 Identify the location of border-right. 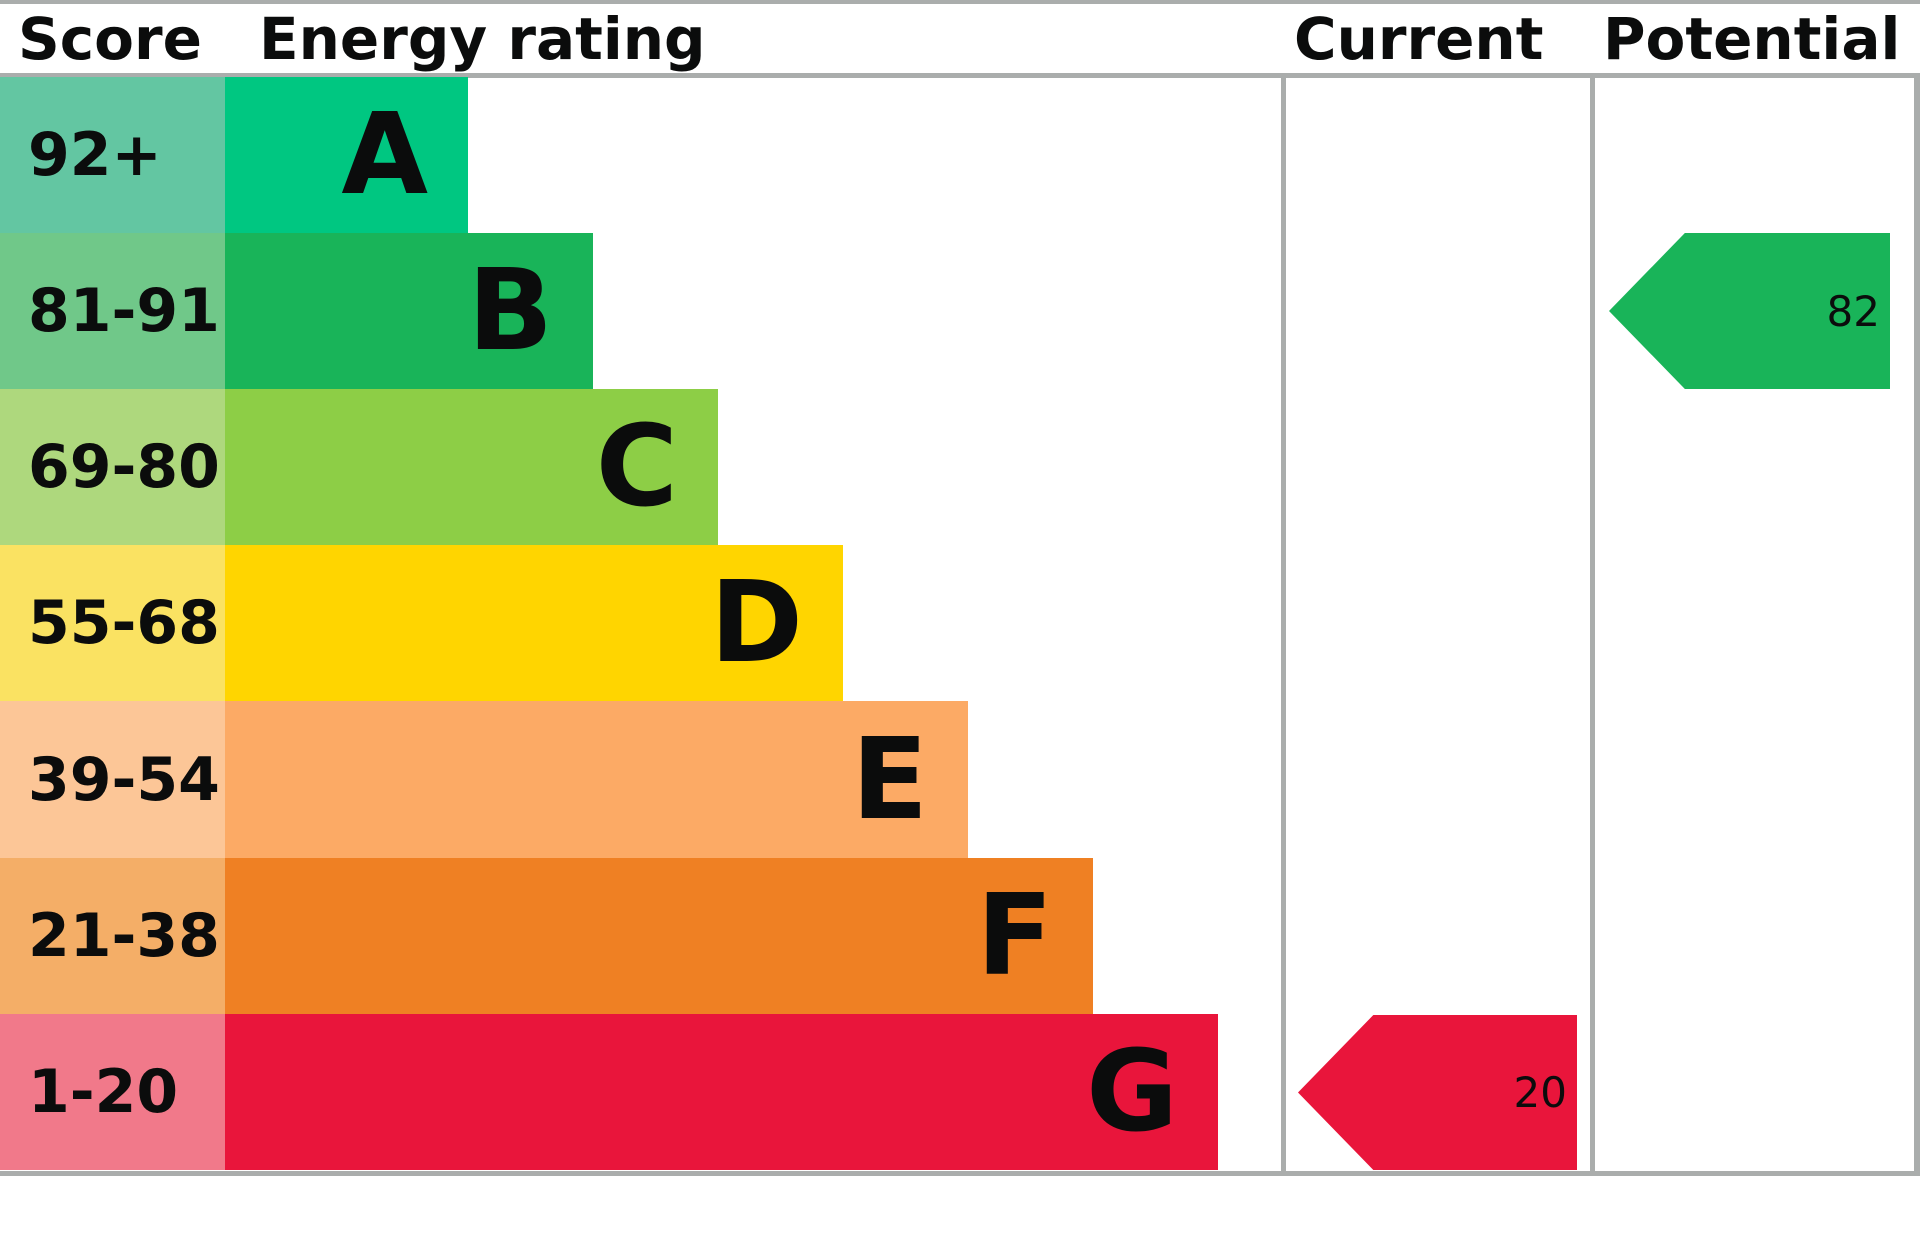
(1917, 588).